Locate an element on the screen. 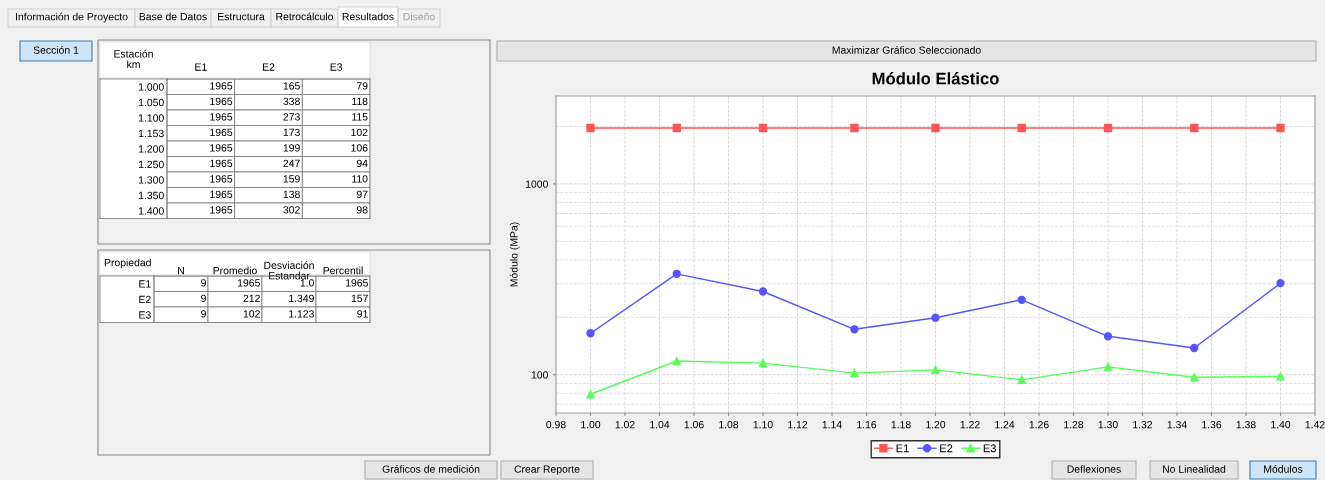 This screenshot has width=1325, height=480. y-tick-label: 1.153 is located at coordinates (151, 133).